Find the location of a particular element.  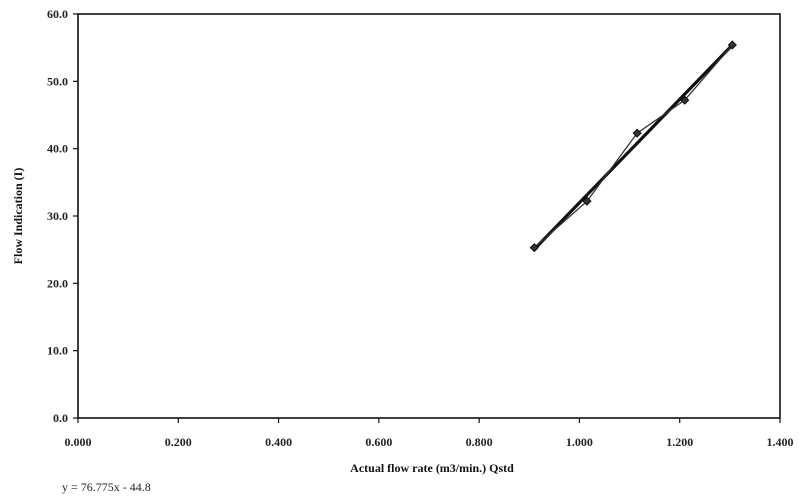

x-tick-label: 0.600 is located at coordinates (378, 442).